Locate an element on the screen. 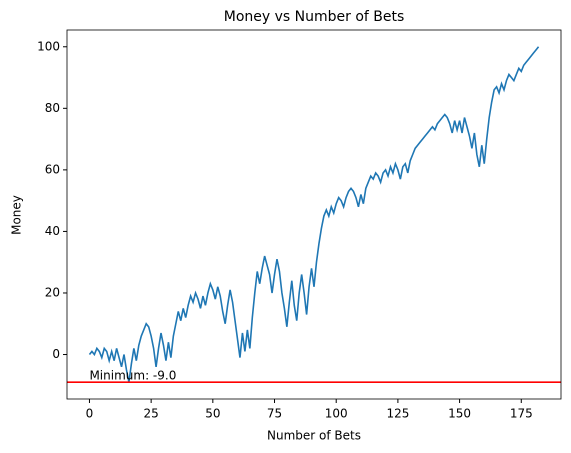 The height and width of the screenshot is (453, 571). x-tick-label: 150 is located at coordinates (459, 414).